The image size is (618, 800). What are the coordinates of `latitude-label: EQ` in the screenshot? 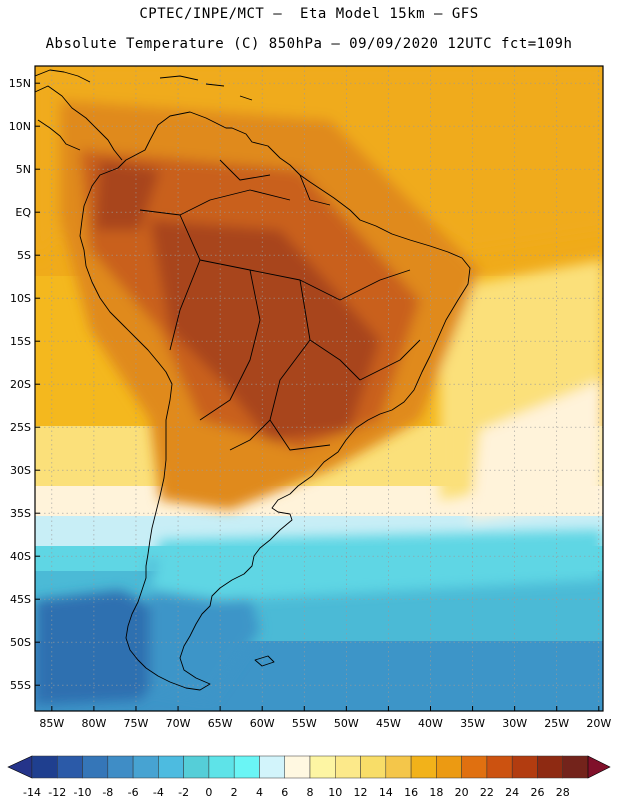 It's located at (23, 212).